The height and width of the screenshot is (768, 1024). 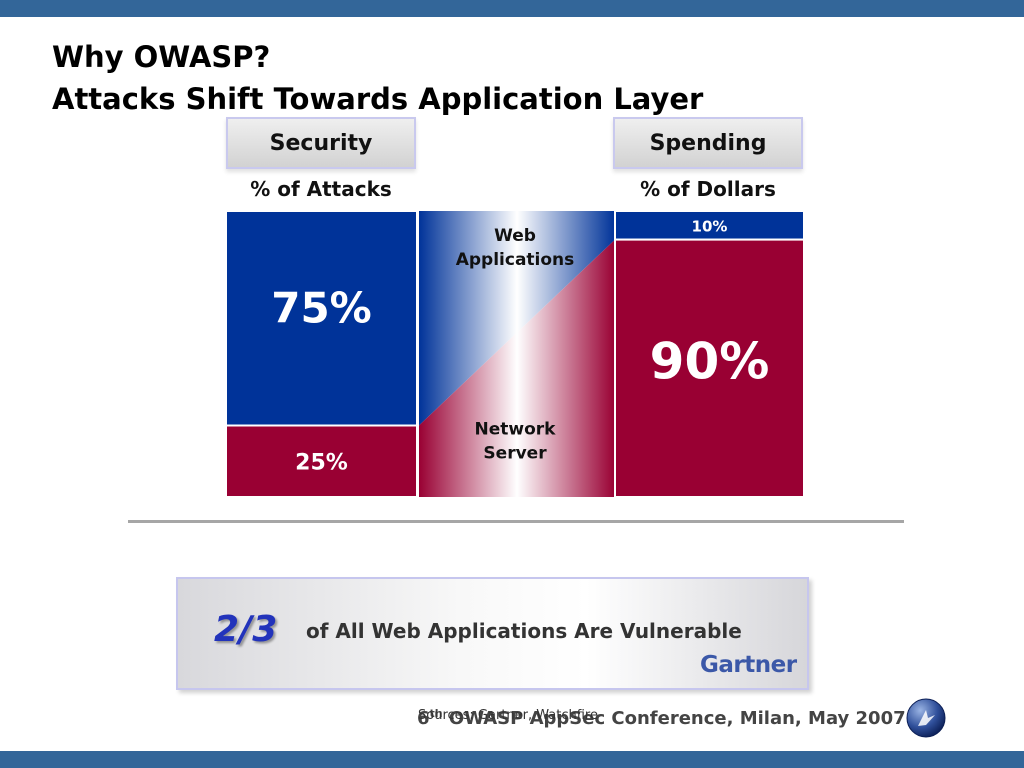 I want to click on footer-ordinal-suffix: th, so click(x=436, y=713).